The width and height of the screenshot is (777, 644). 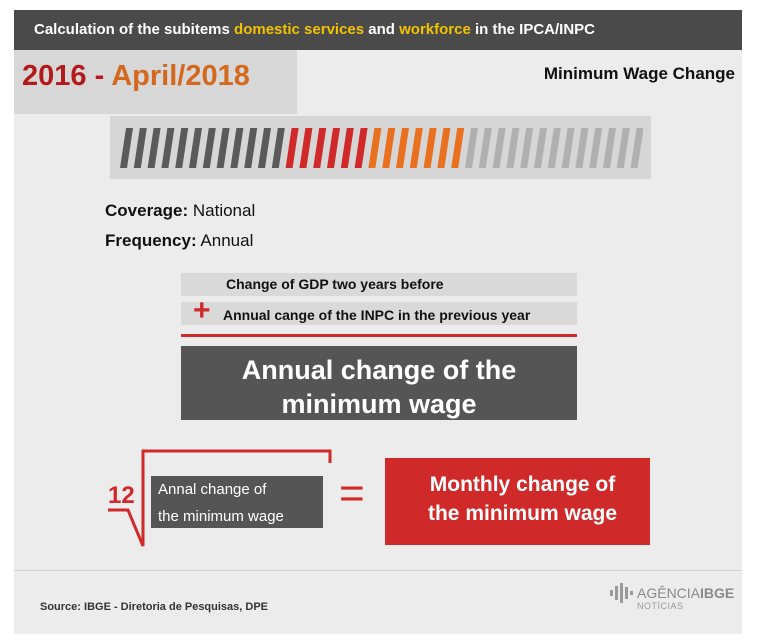 I want to click on stripe-bar-container, so click(x=380, y=147).